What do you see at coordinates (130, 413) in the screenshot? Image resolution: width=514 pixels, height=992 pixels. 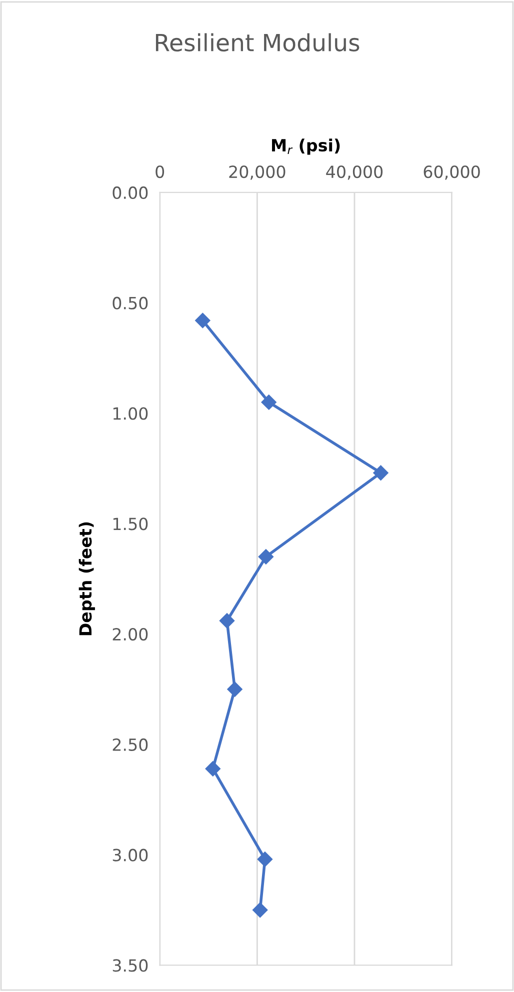 I see `y-tick-label: 1.00` at bounding box center [130, 413].